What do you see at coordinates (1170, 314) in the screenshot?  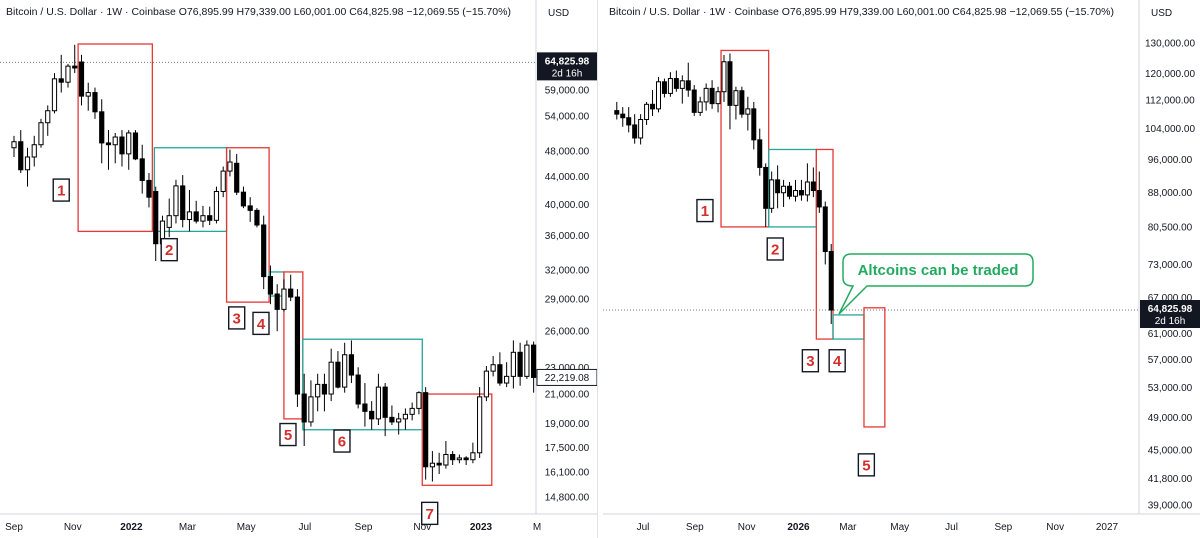 I see `current-price-tag` at bounding box center [1170, 314].